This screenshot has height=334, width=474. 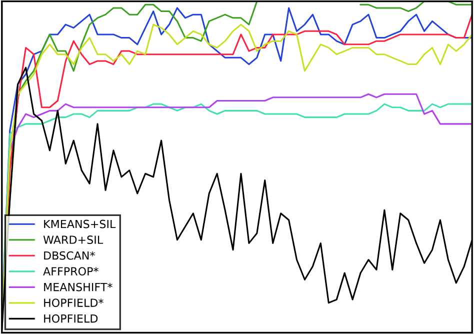 I want to click on legend-label: AFFPROP*, so click(x=70, y=271).